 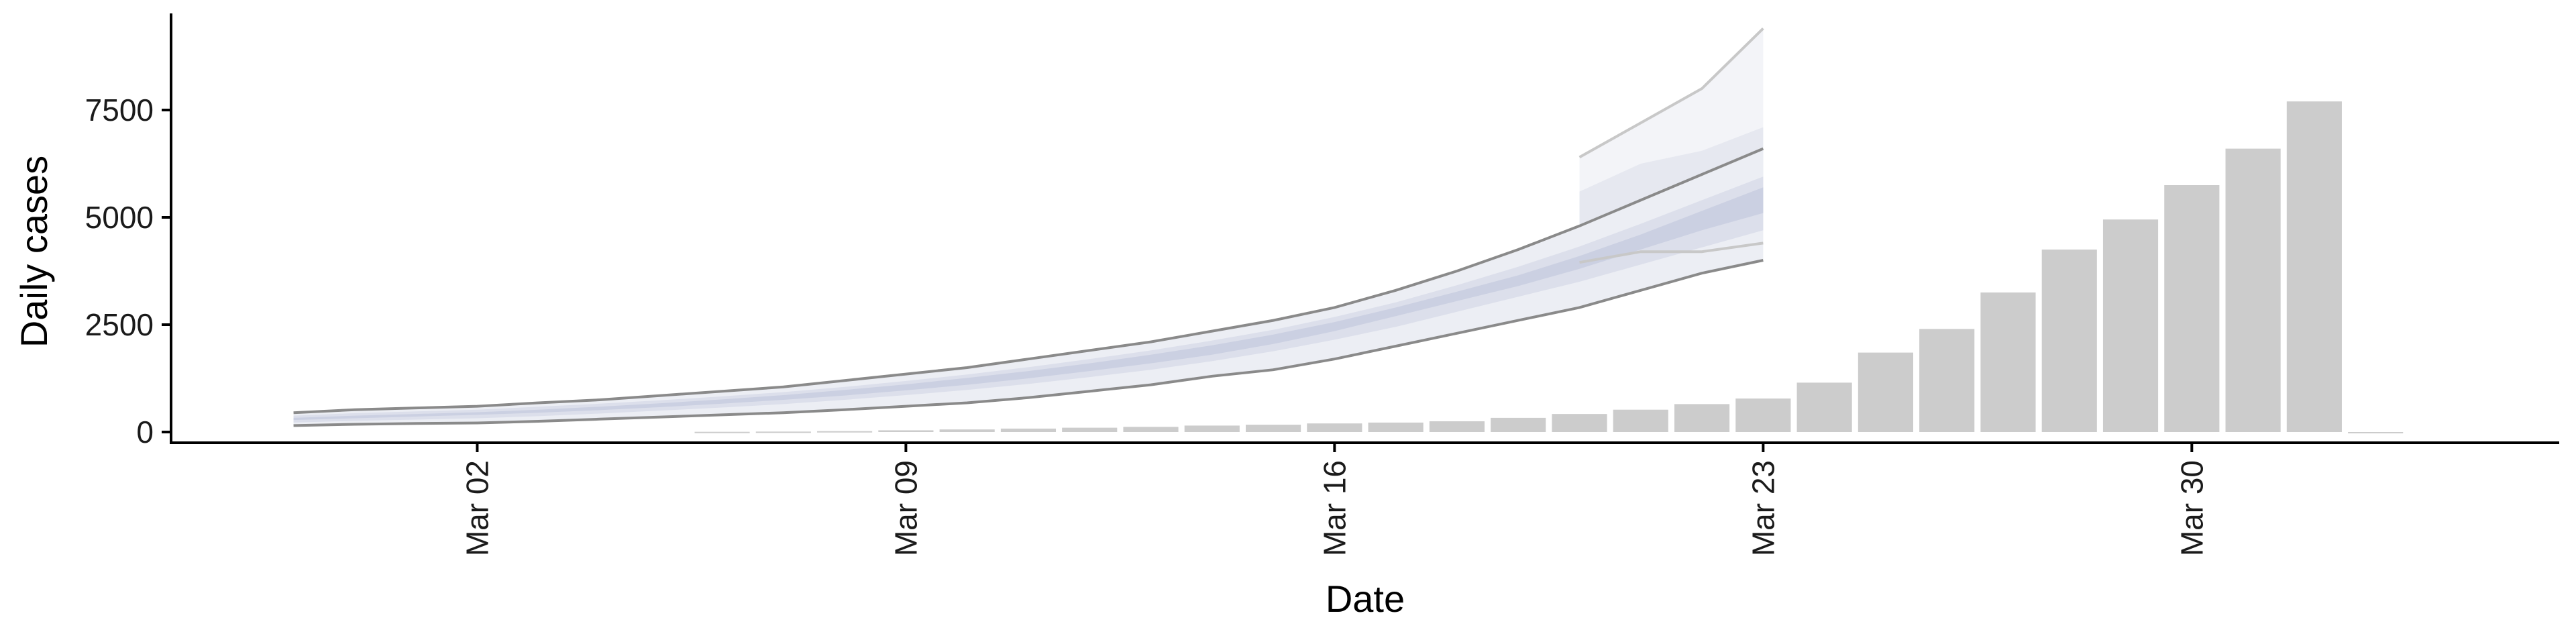 What do you see at coordinates (1365, 599) in the screenshot?
I see `x-axis-title: Date` at bounding box center [1365, 599].